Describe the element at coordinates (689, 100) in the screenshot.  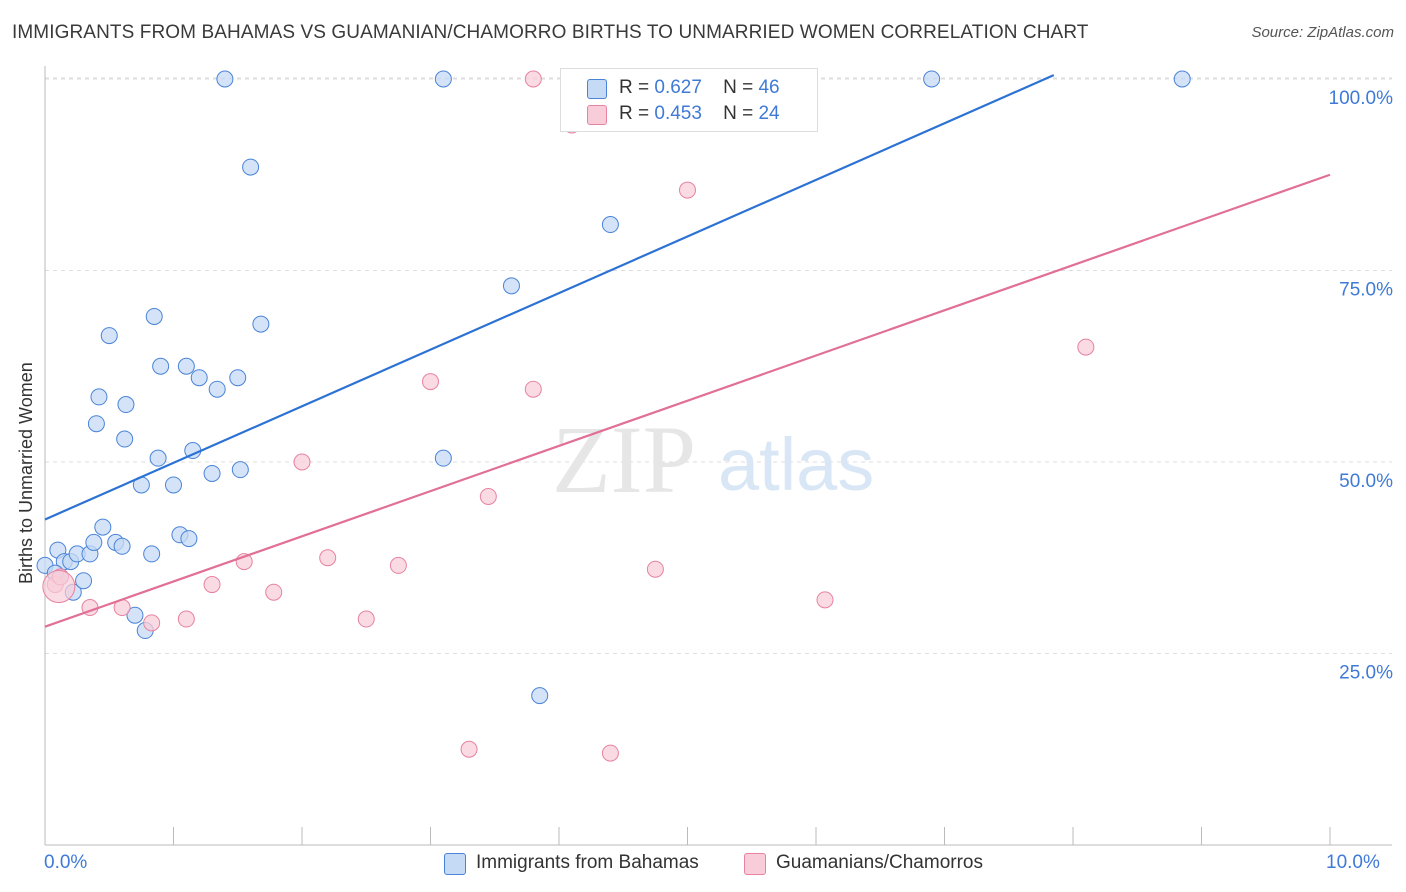
I see `correlation-legend: R = 0.627 N = 46 R = 0.453 N = 24` at that location.